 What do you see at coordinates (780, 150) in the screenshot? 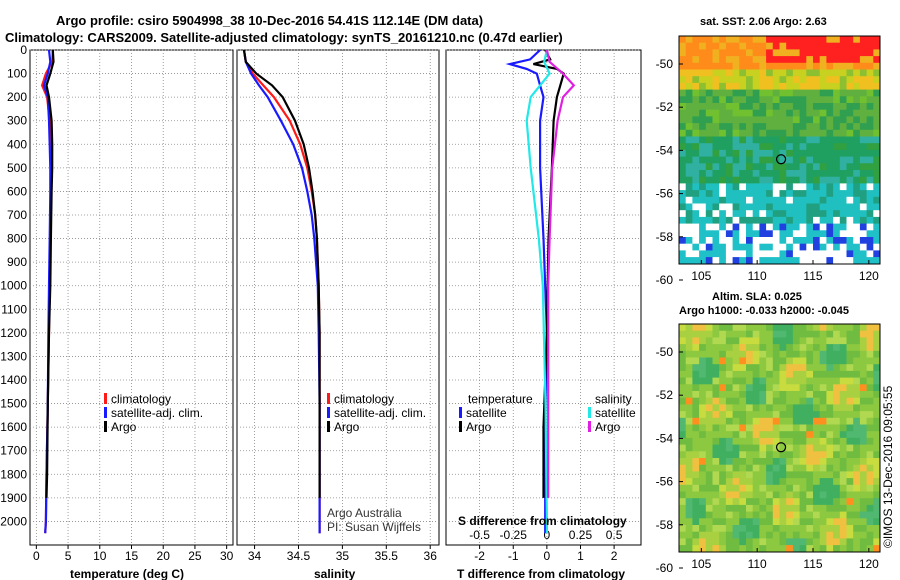
I see `sst-map-image` at bounding box center [780, 150].